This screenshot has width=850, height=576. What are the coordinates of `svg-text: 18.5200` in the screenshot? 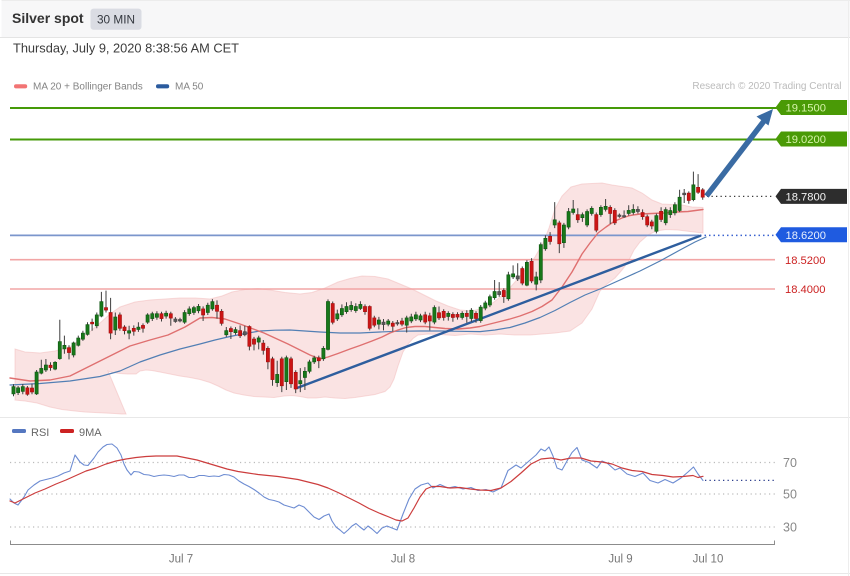 It's located at (805, 261).